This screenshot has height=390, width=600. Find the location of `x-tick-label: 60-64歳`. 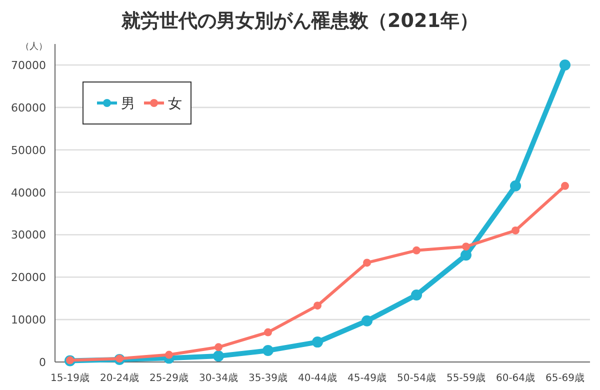

x-tick-label: 60-64歳 is located at coordinates (516, 378).